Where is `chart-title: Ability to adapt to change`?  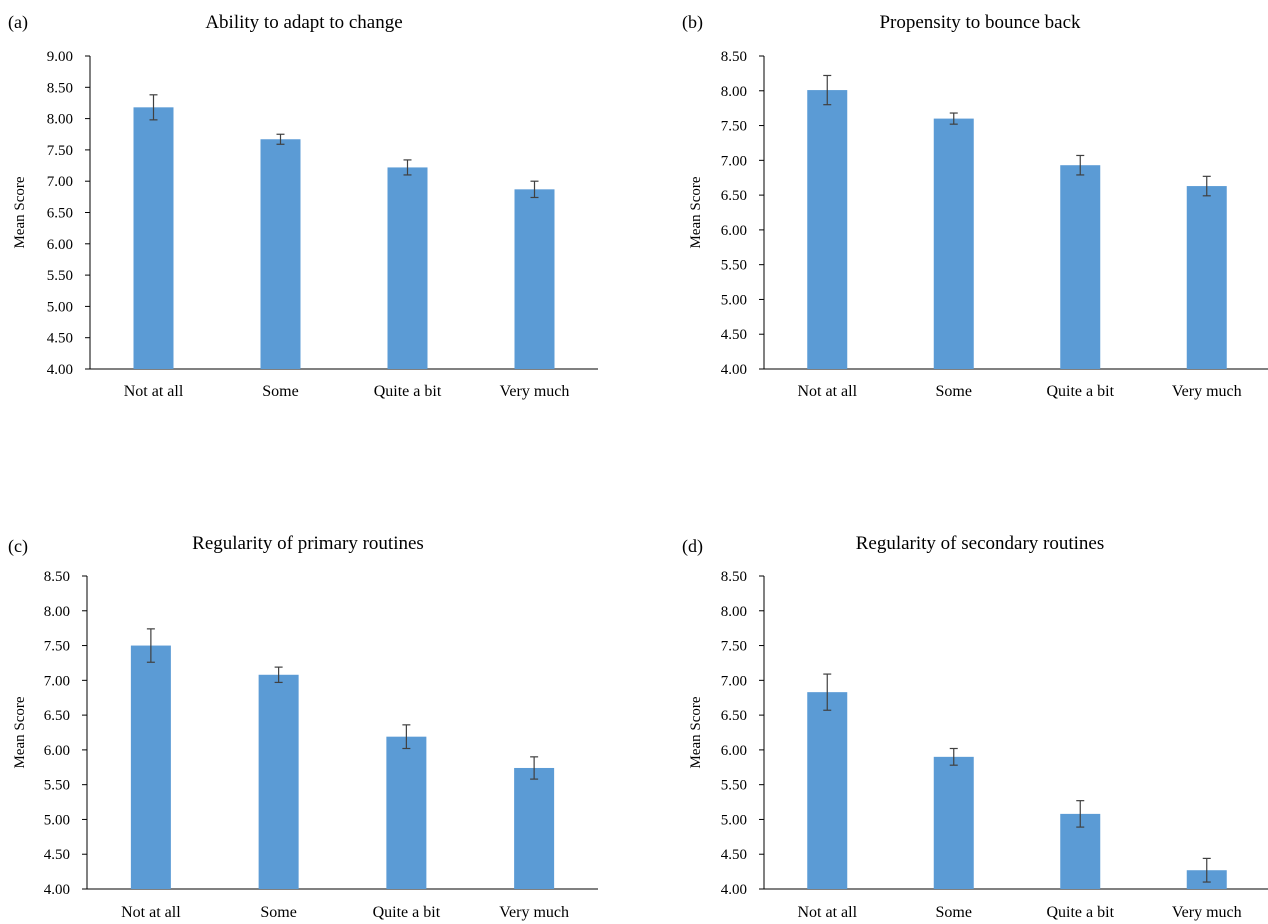
chart-title: Ability to adapt to change is located at coordinates (303, 22).